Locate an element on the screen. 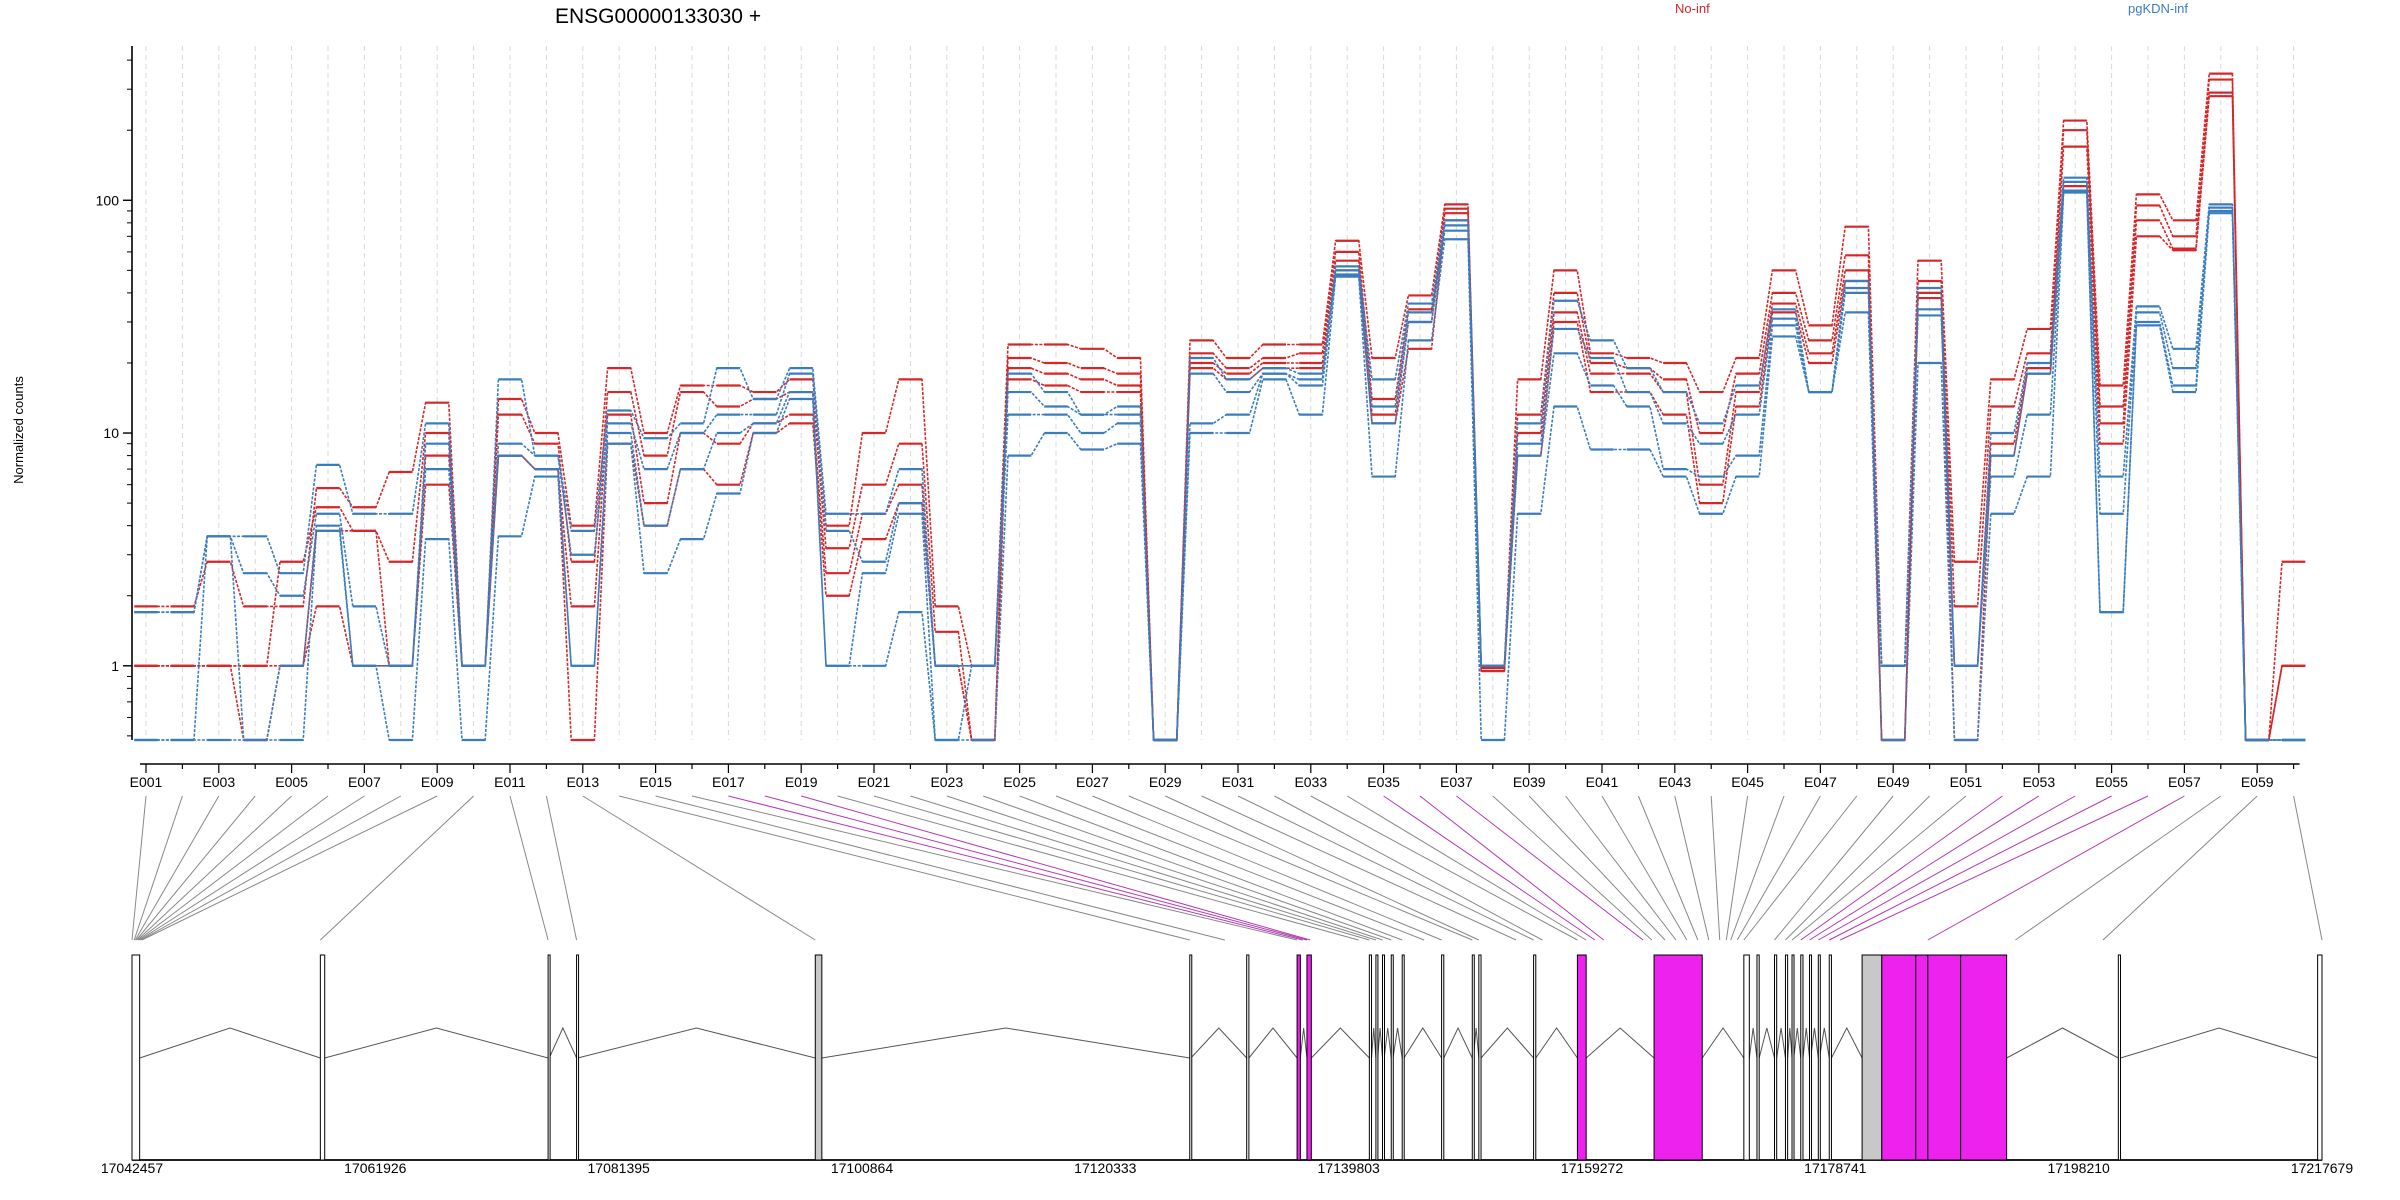 This screenshot has width=2400, height=1200. mapping-line-e040 is located at coordinates (1621, 868).